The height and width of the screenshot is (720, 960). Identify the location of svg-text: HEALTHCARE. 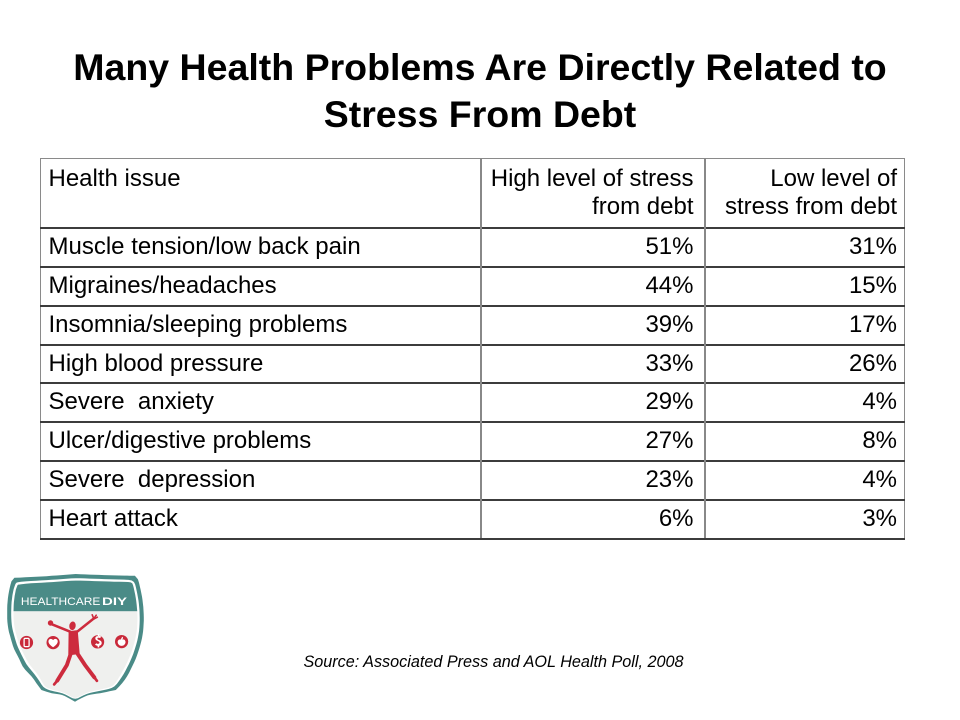
(61, 602).